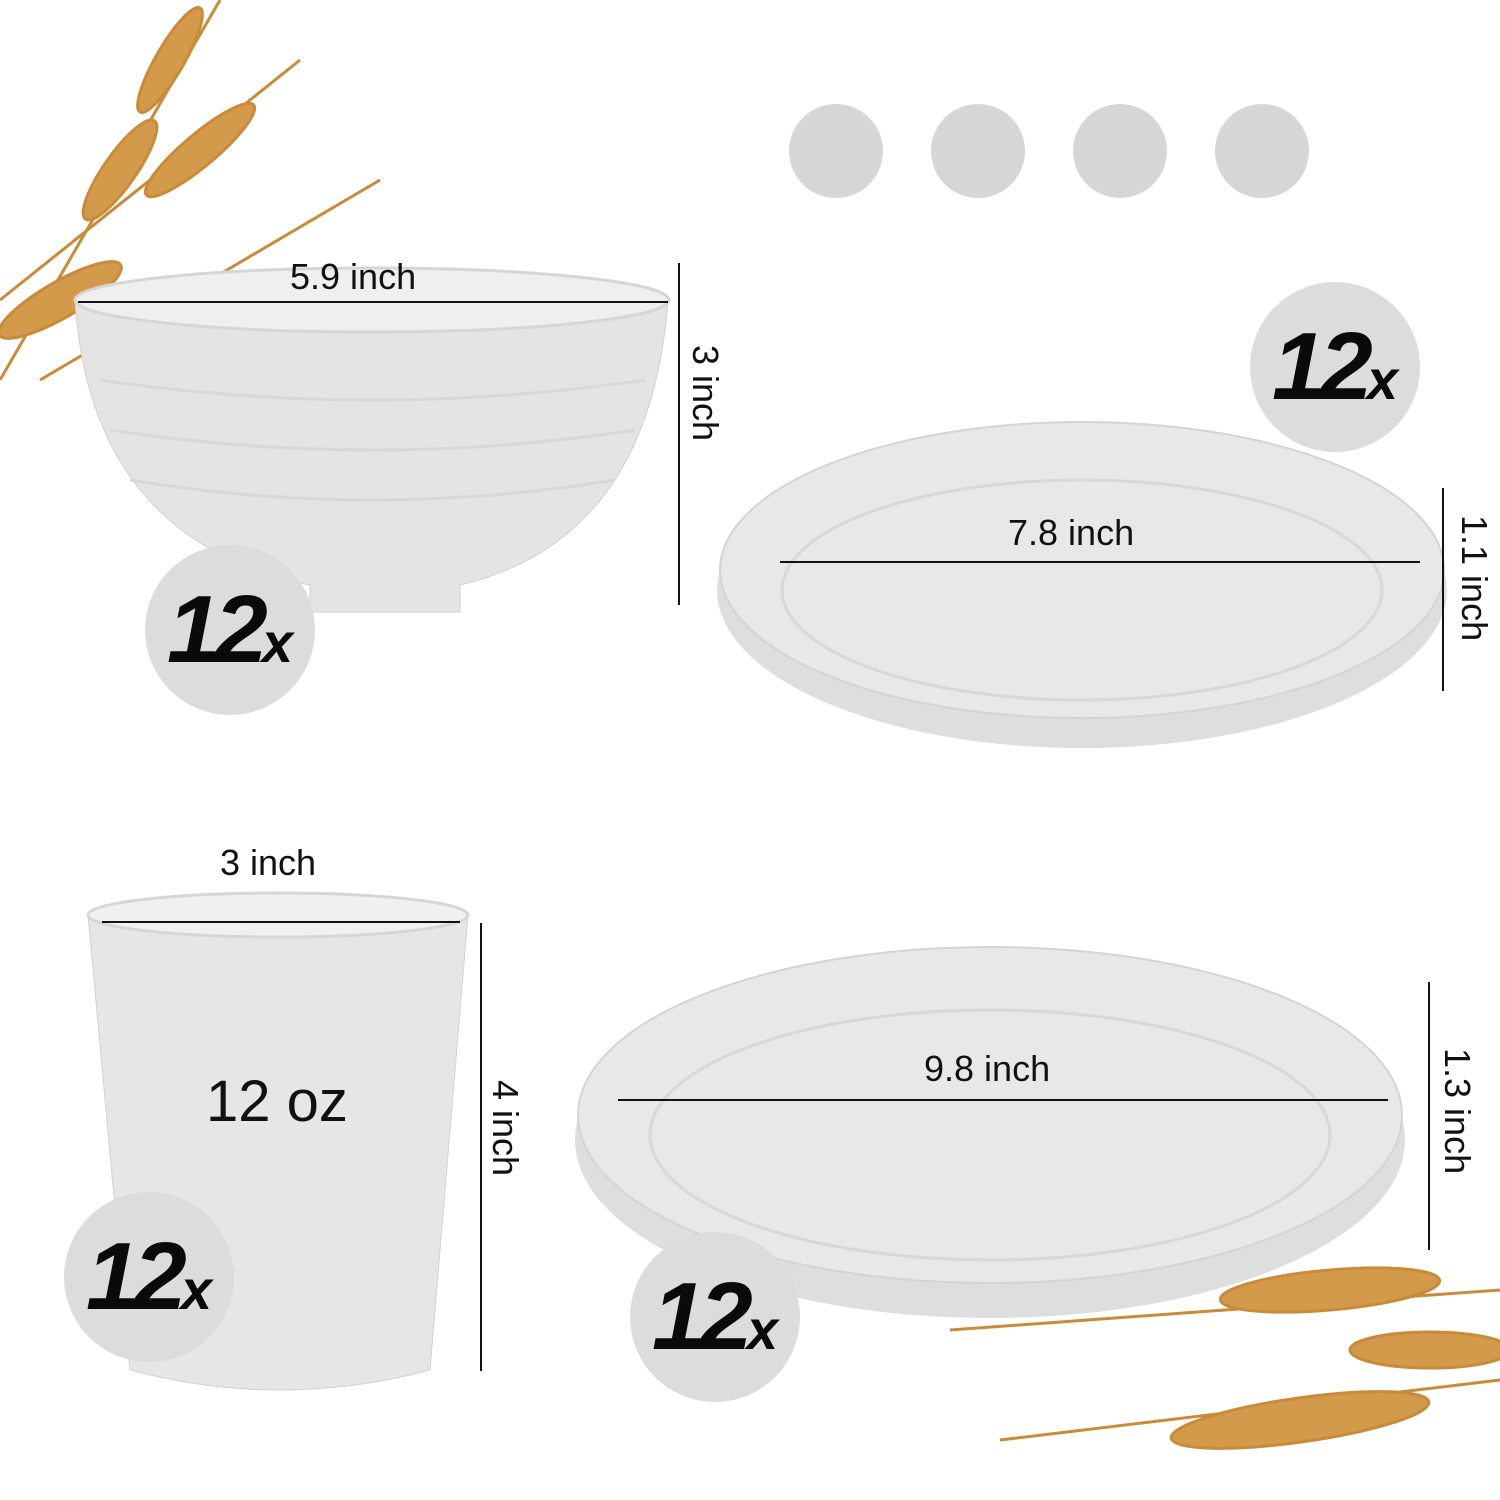 Image resolution: width=1500 pixels, height=1500 pixels. I want to click on bowl-count-suffix: x, so click(277, 642).